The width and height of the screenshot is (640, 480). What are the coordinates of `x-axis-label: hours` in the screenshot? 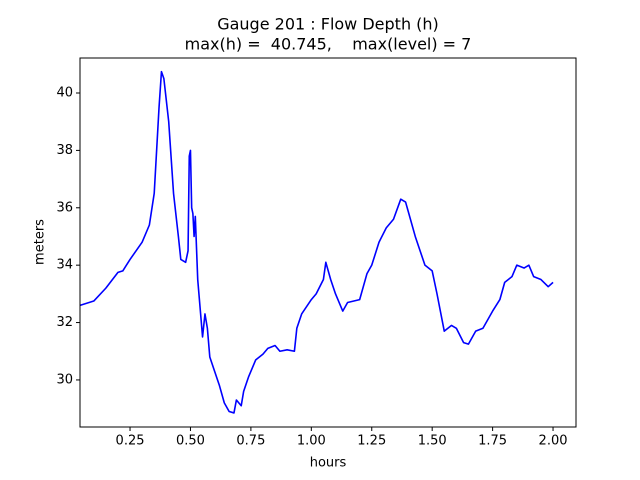 It's located at (328, 463).